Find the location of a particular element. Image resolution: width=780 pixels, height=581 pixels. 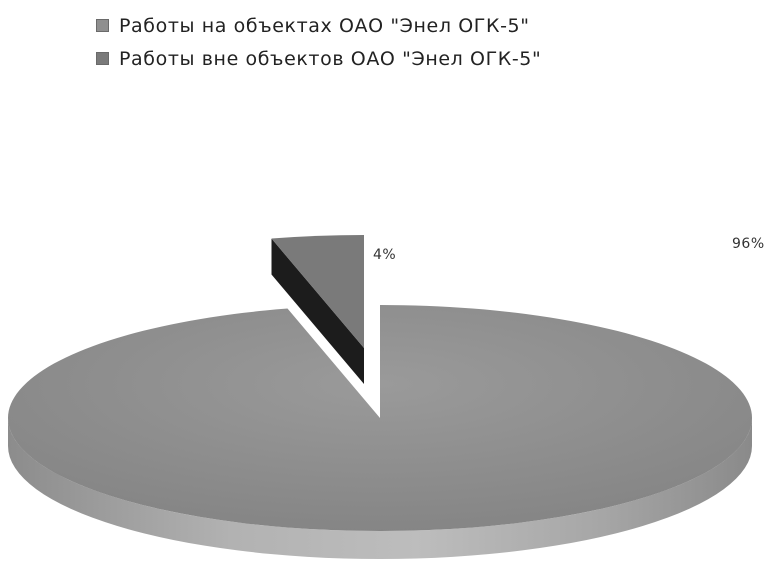

legend-item-off-site: Работы вне объектов ОАО "Энел ОГК-5" is located at coordinates (318, 58).